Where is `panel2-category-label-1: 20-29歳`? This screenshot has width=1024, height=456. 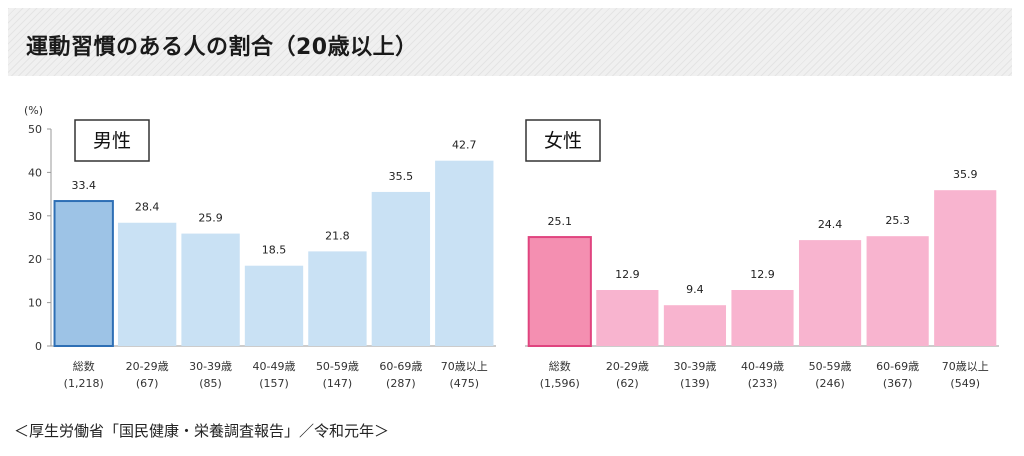
panel2-category-label-1: 20-29歳 is located at coordinates (627, 366).